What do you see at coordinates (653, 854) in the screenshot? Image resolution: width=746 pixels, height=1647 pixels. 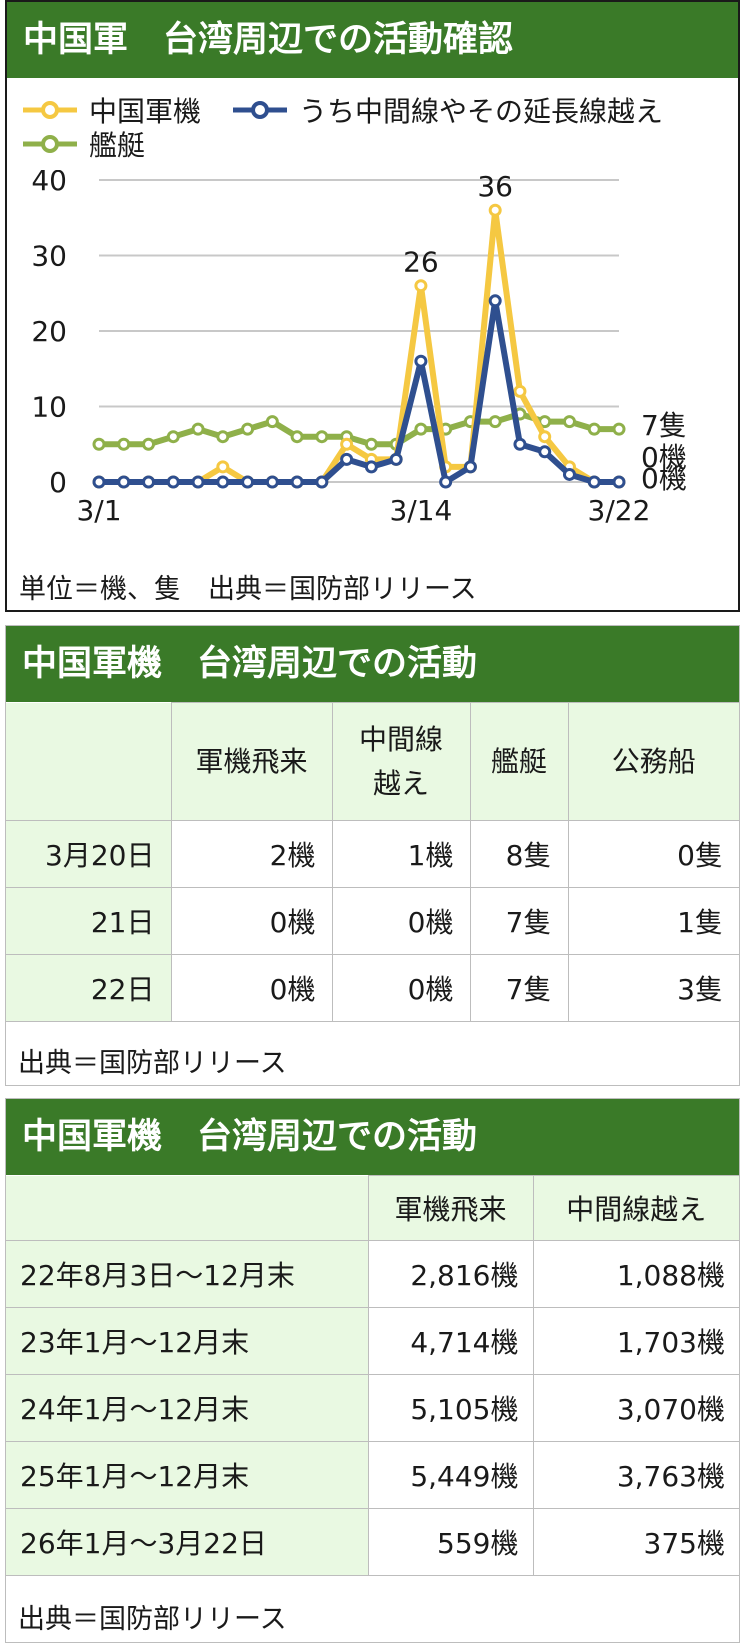 I see `table-cell: 0隻` at bounding box center [653, 854].